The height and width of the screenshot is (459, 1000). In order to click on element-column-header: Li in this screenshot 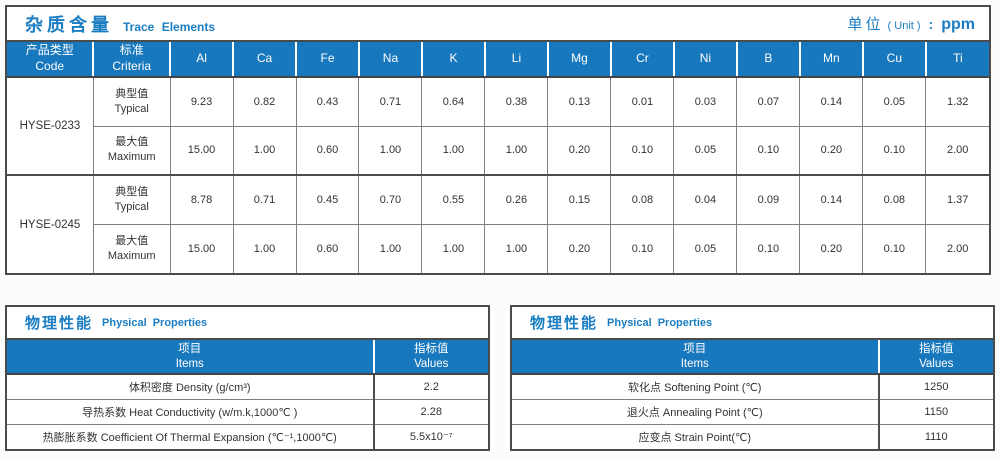, I will do `click(516, 60)`.